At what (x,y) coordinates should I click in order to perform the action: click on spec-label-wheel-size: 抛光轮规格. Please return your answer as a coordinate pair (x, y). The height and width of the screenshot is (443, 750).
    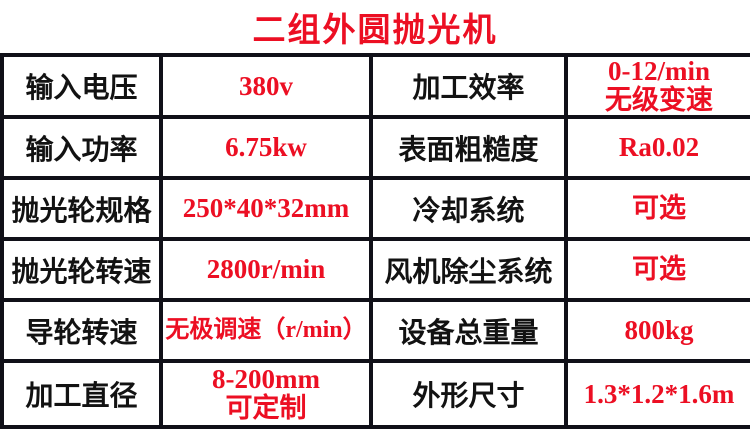
    Looking at the image, I should click on (81, 209).